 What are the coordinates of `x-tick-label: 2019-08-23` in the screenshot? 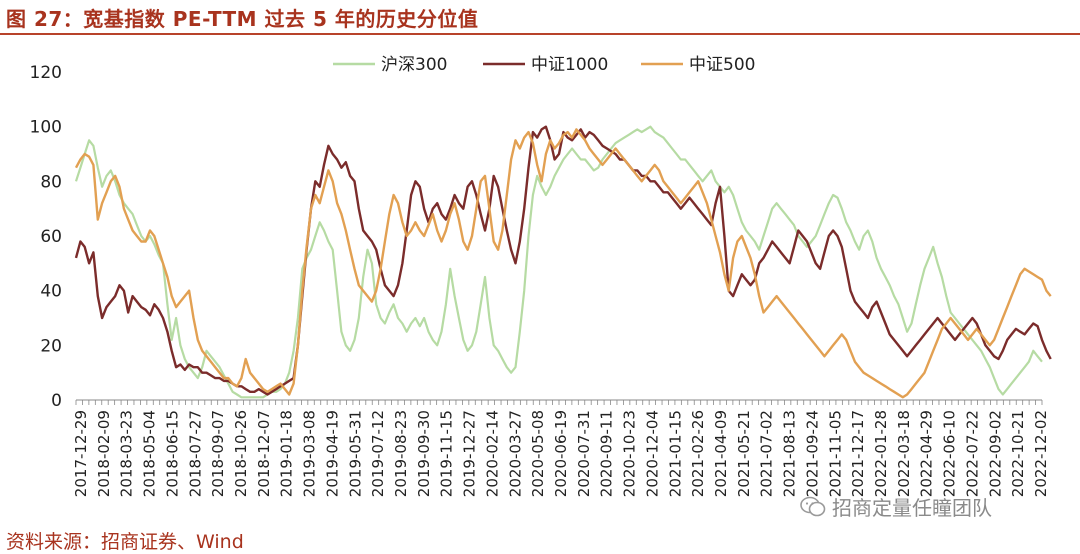 It's located at (401, 453).